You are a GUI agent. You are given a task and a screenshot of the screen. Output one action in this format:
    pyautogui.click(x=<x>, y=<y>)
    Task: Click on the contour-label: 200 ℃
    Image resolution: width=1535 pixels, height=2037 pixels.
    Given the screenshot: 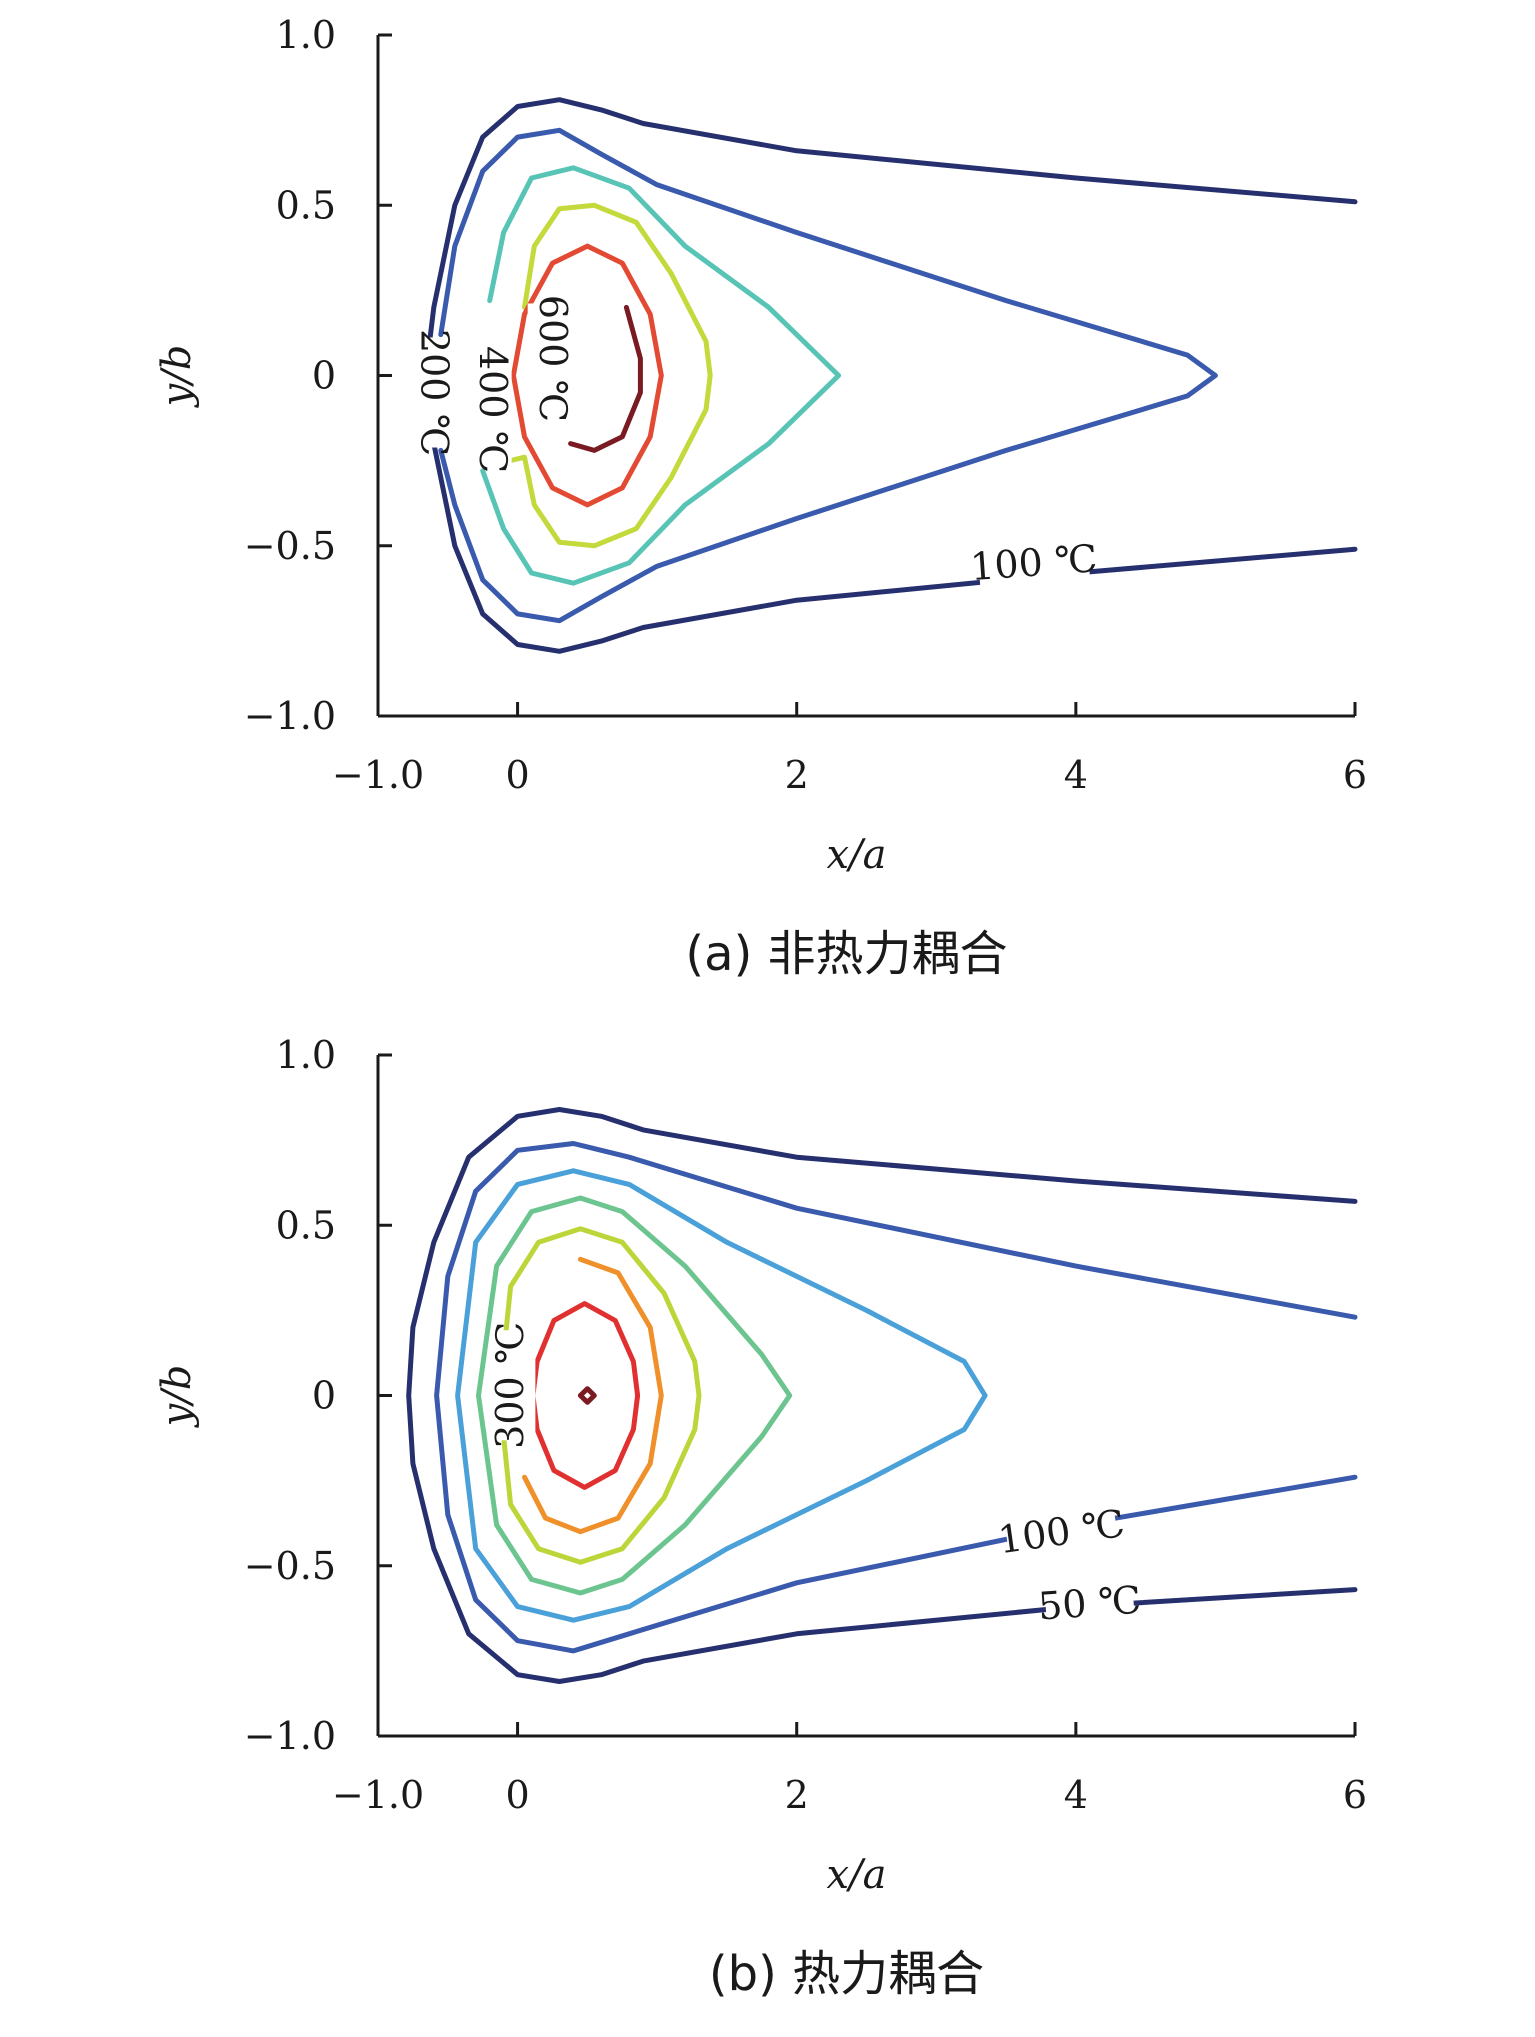 What is the action you would take?
    pyautogui.click(x=435, y=392)
    